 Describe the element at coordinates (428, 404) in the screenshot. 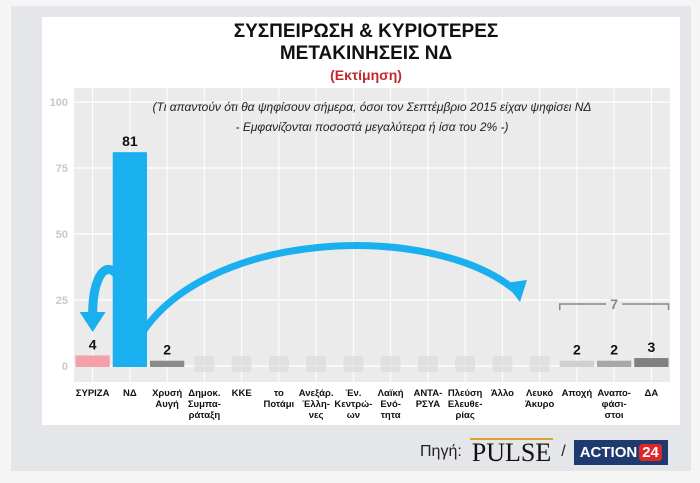

I see `x-tick-label: ΡΣΥΑ` at that location.